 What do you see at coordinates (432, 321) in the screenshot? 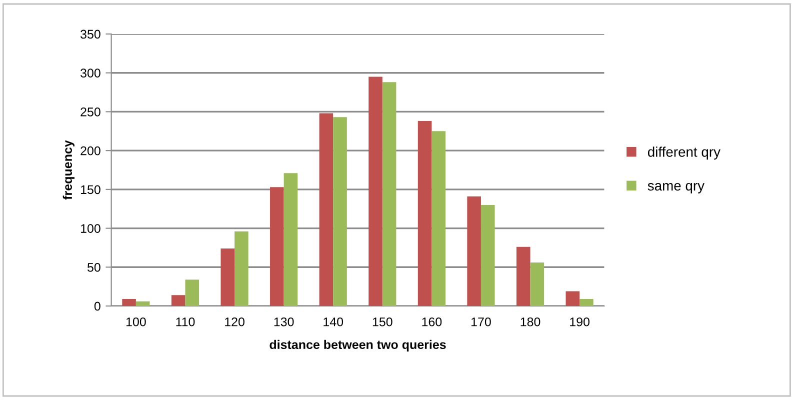
I see `x-tick-label: 160` at bounding box center [432, 321].